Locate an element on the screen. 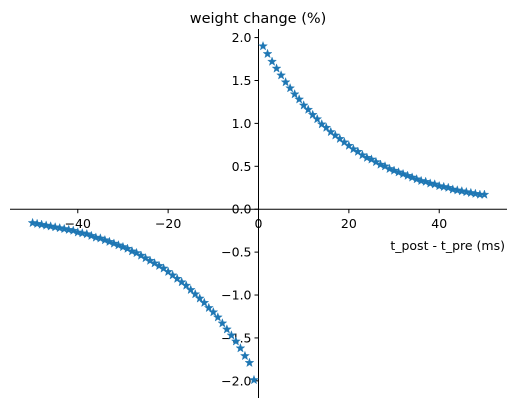 This screenshot has width=515, height=413. y-tick-label: 0.5 is located at coordinates (242, 166).